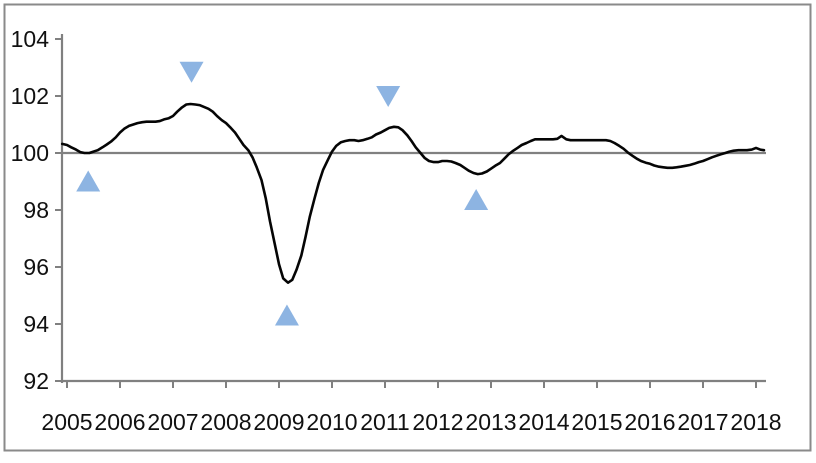 This screenshot has width=816, height=463. I want to click on x-tick-label: 2013, so click(490, 422).